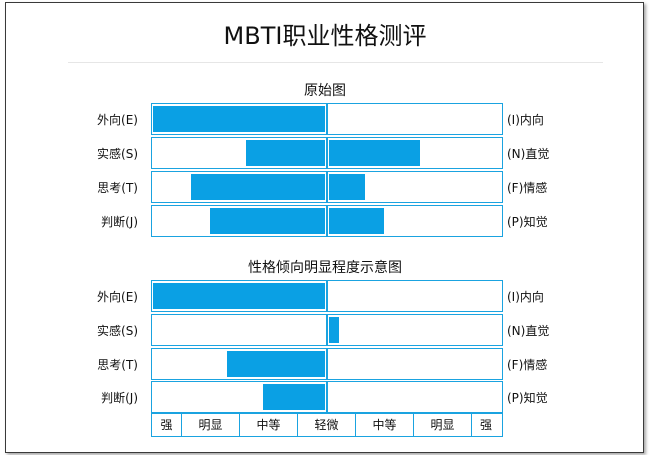 The image size is (650, 455). Describe the element at coordinates (325, 91) in the screenshot. I see `section-title-raw: 原始图` at that location.